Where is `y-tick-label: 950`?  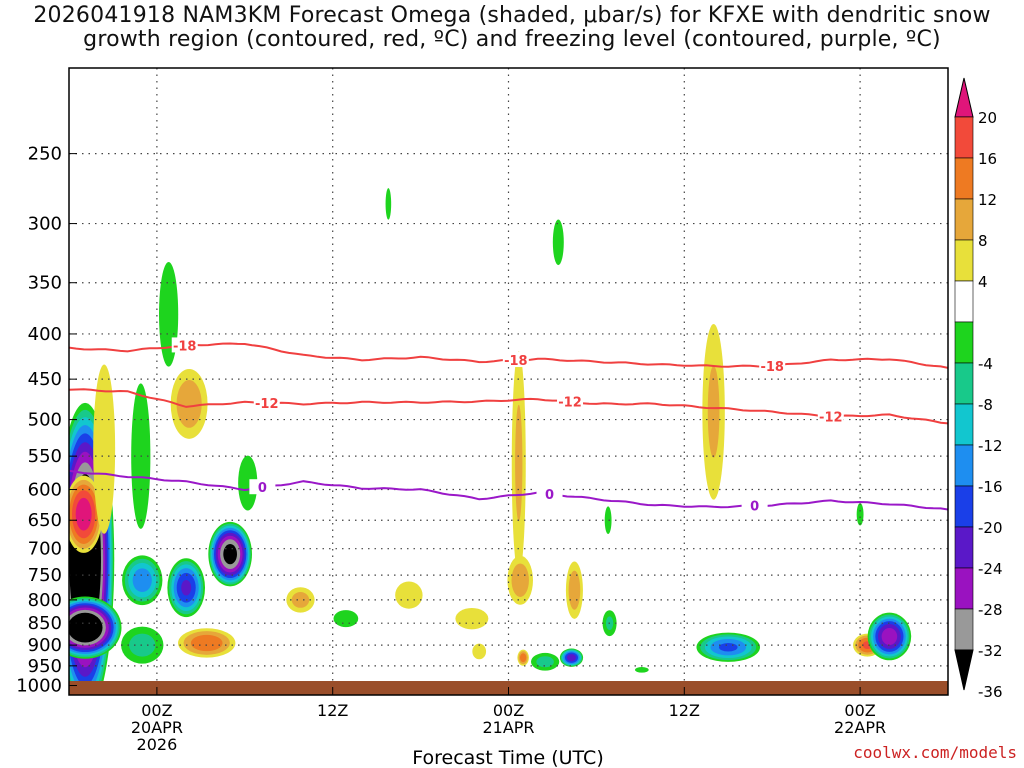 y-tick-label: 950 is located at coordinates (45, 666).